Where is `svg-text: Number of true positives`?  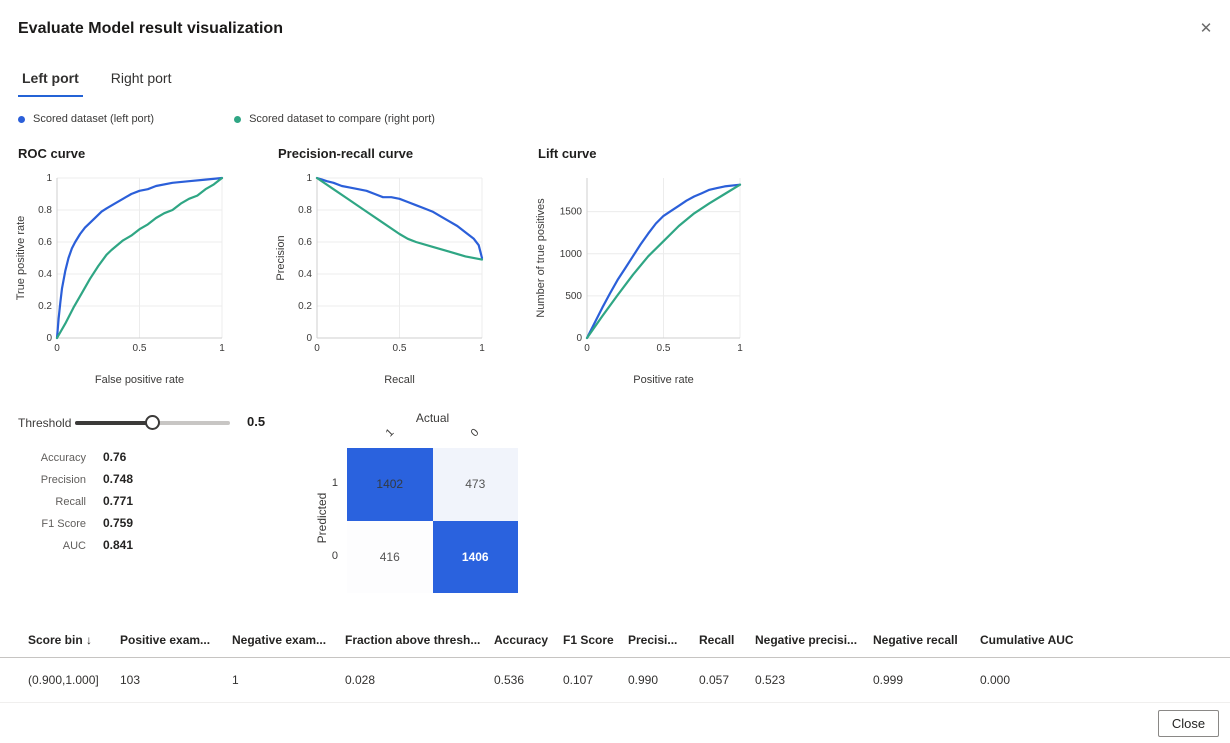 svg-text: Number of true positives is located at coordinates (541, 258).